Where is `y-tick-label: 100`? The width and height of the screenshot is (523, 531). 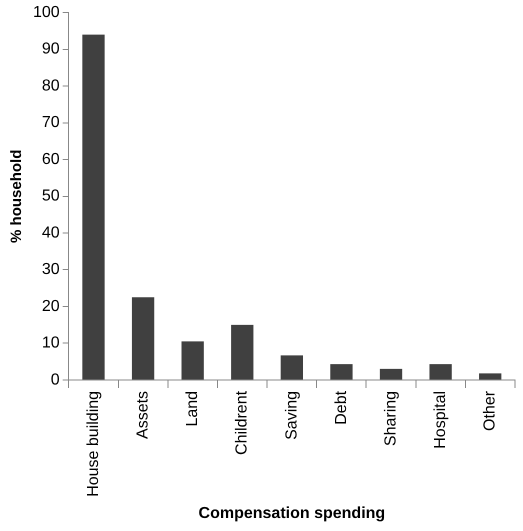 y-tick-label: 100 is located at coordinates (46, 13).